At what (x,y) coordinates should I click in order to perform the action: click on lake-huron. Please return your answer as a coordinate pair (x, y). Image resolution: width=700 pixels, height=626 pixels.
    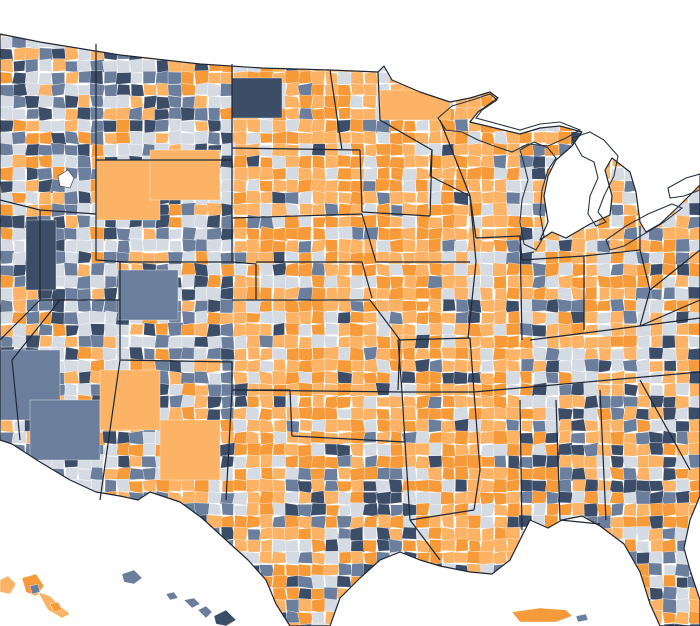
    Looking at the image, I should click on (595, 179).